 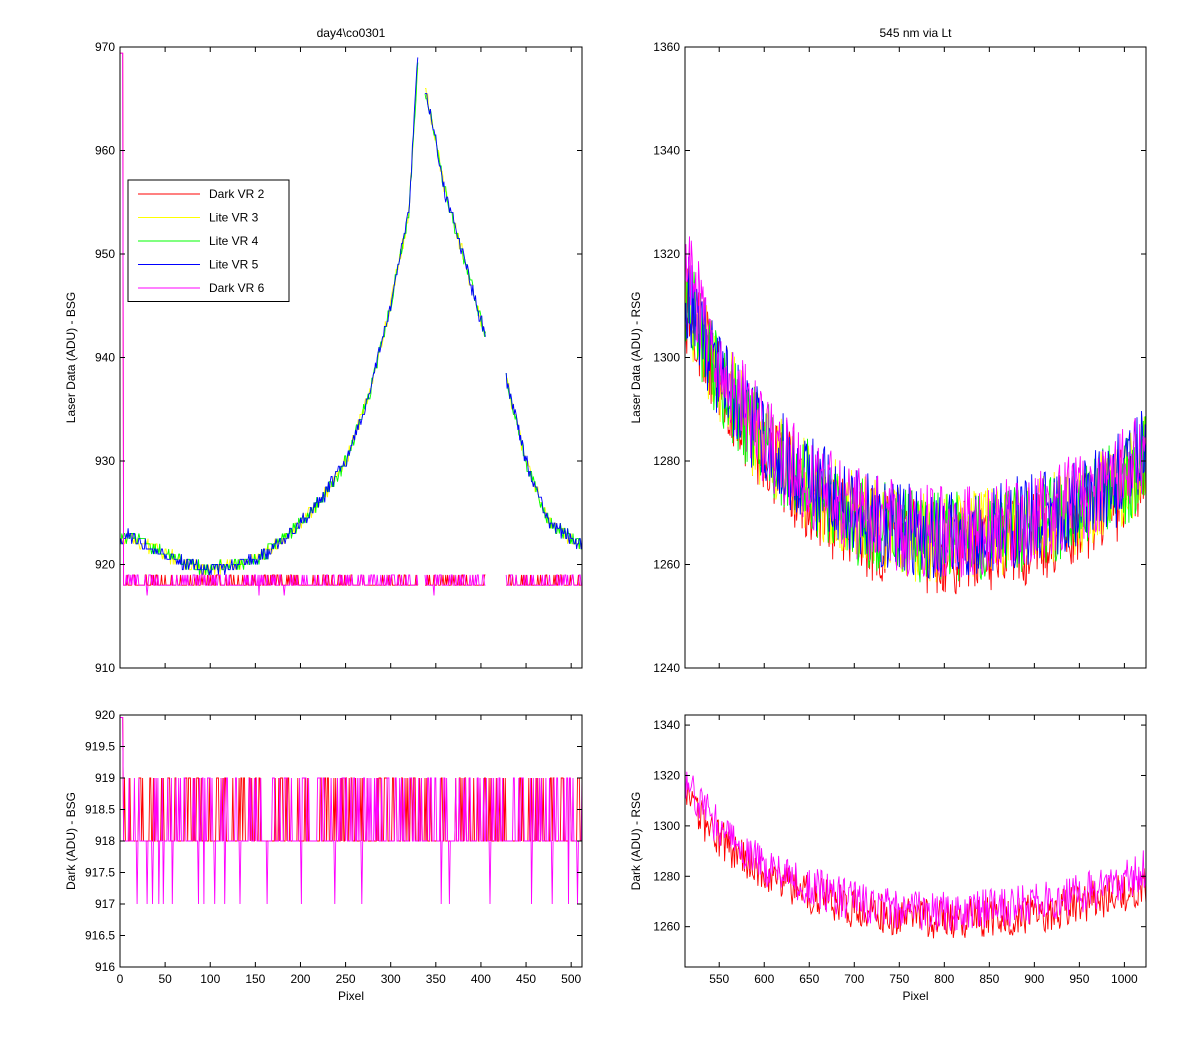 I want to click on legend-label: Lite VR 3, so click(x=234, y=218).